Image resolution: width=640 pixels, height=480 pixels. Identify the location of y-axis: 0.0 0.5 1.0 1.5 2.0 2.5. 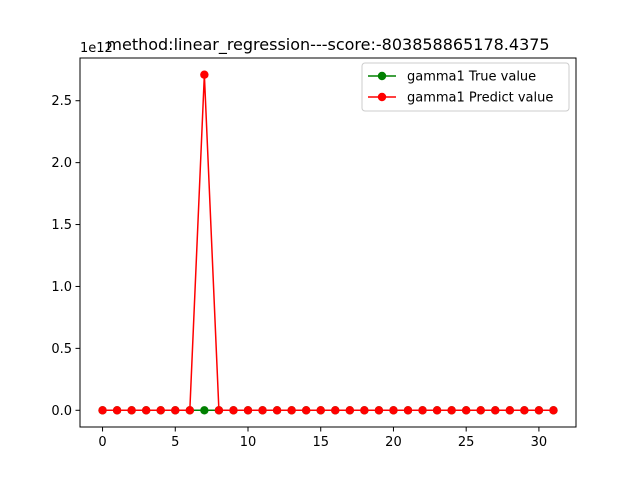
(65, 256).